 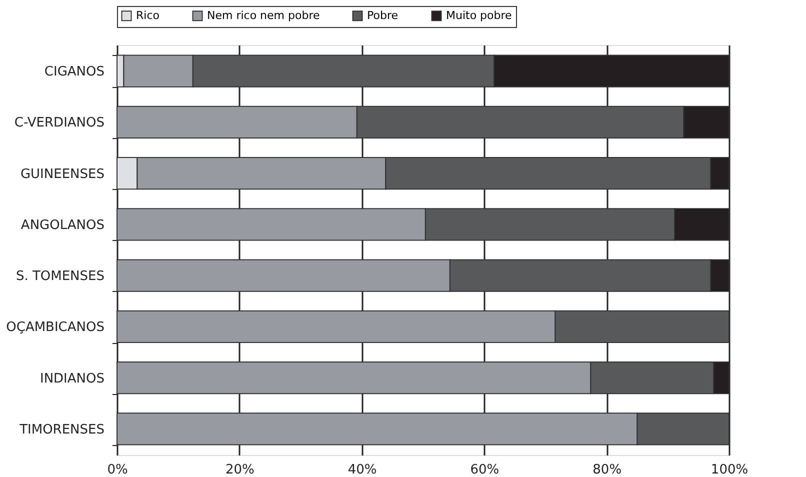 I want to click on y-tick-label: INDIANOS, so click(x=72, y=378).